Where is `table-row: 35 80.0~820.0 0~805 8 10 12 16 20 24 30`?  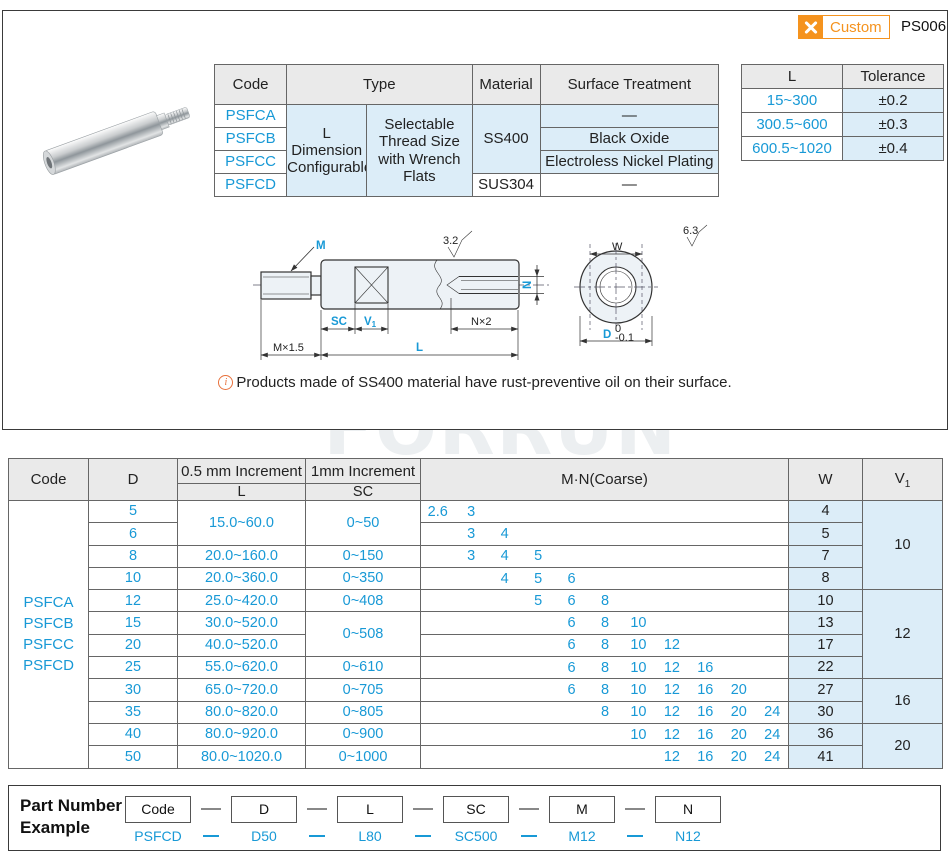
table-row: 35 80.0~820.0 0~805 8 10 12 16 20 24 30 is located at coordinates (476, 712).